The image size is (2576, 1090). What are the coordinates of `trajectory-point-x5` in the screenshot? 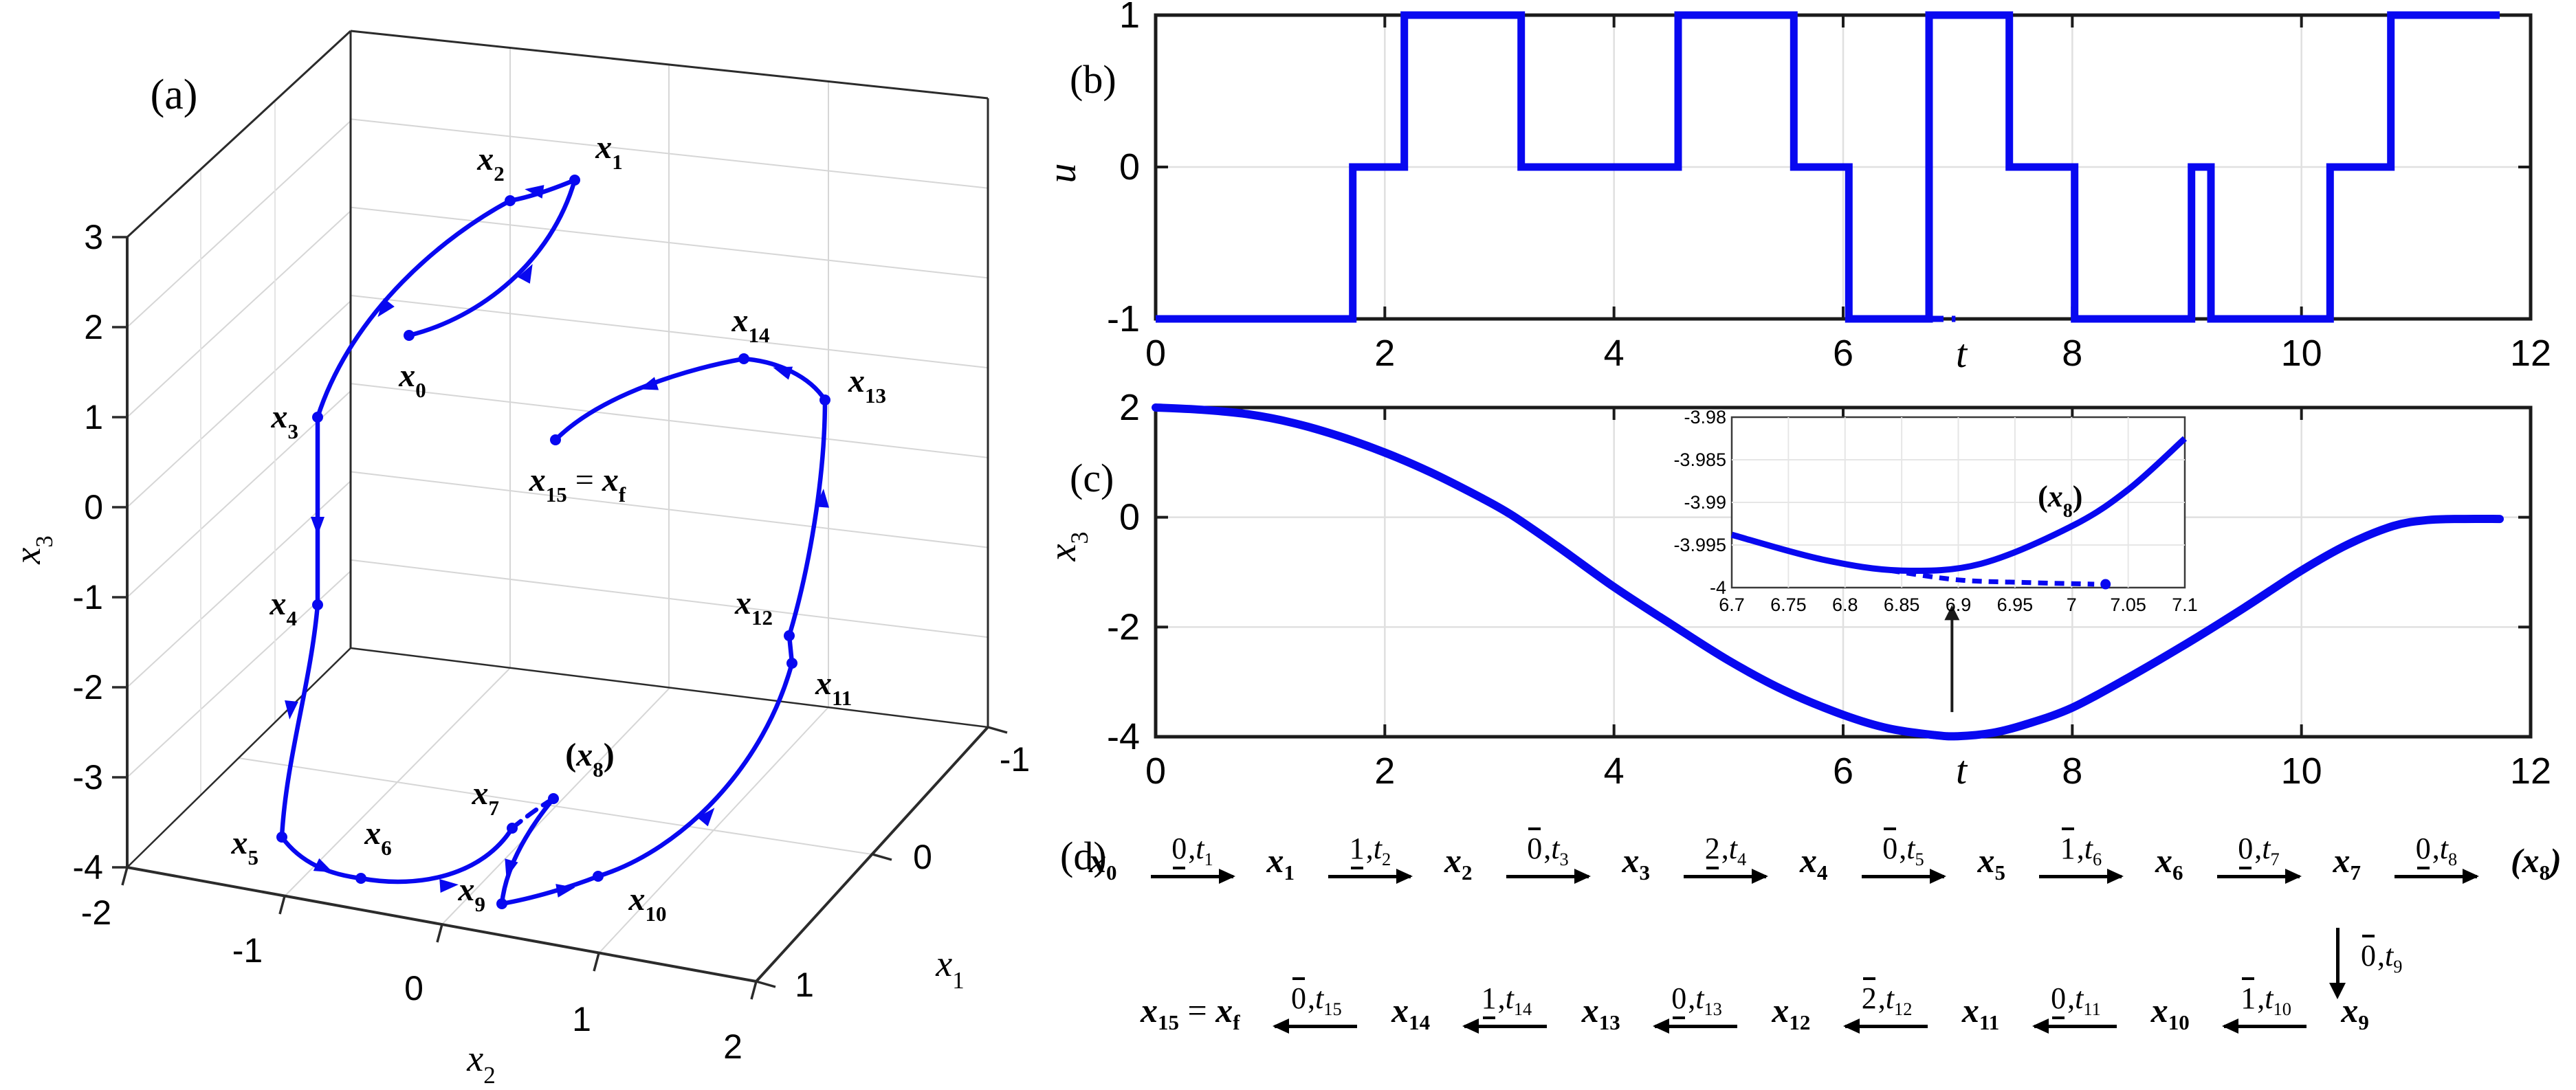 It's located at (281, 837).